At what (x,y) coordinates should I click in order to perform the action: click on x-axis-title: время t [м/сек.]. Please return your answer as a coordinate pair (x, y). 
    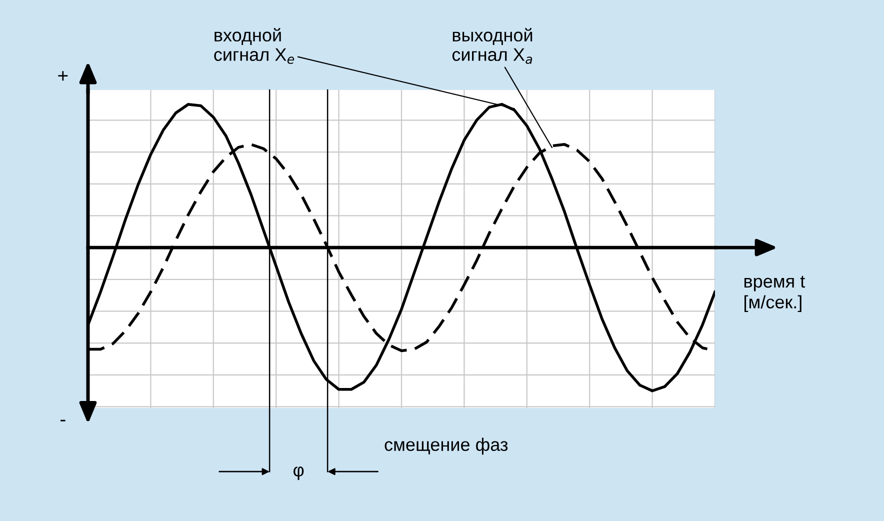
    Looking at the image, I should click on (774, 294).